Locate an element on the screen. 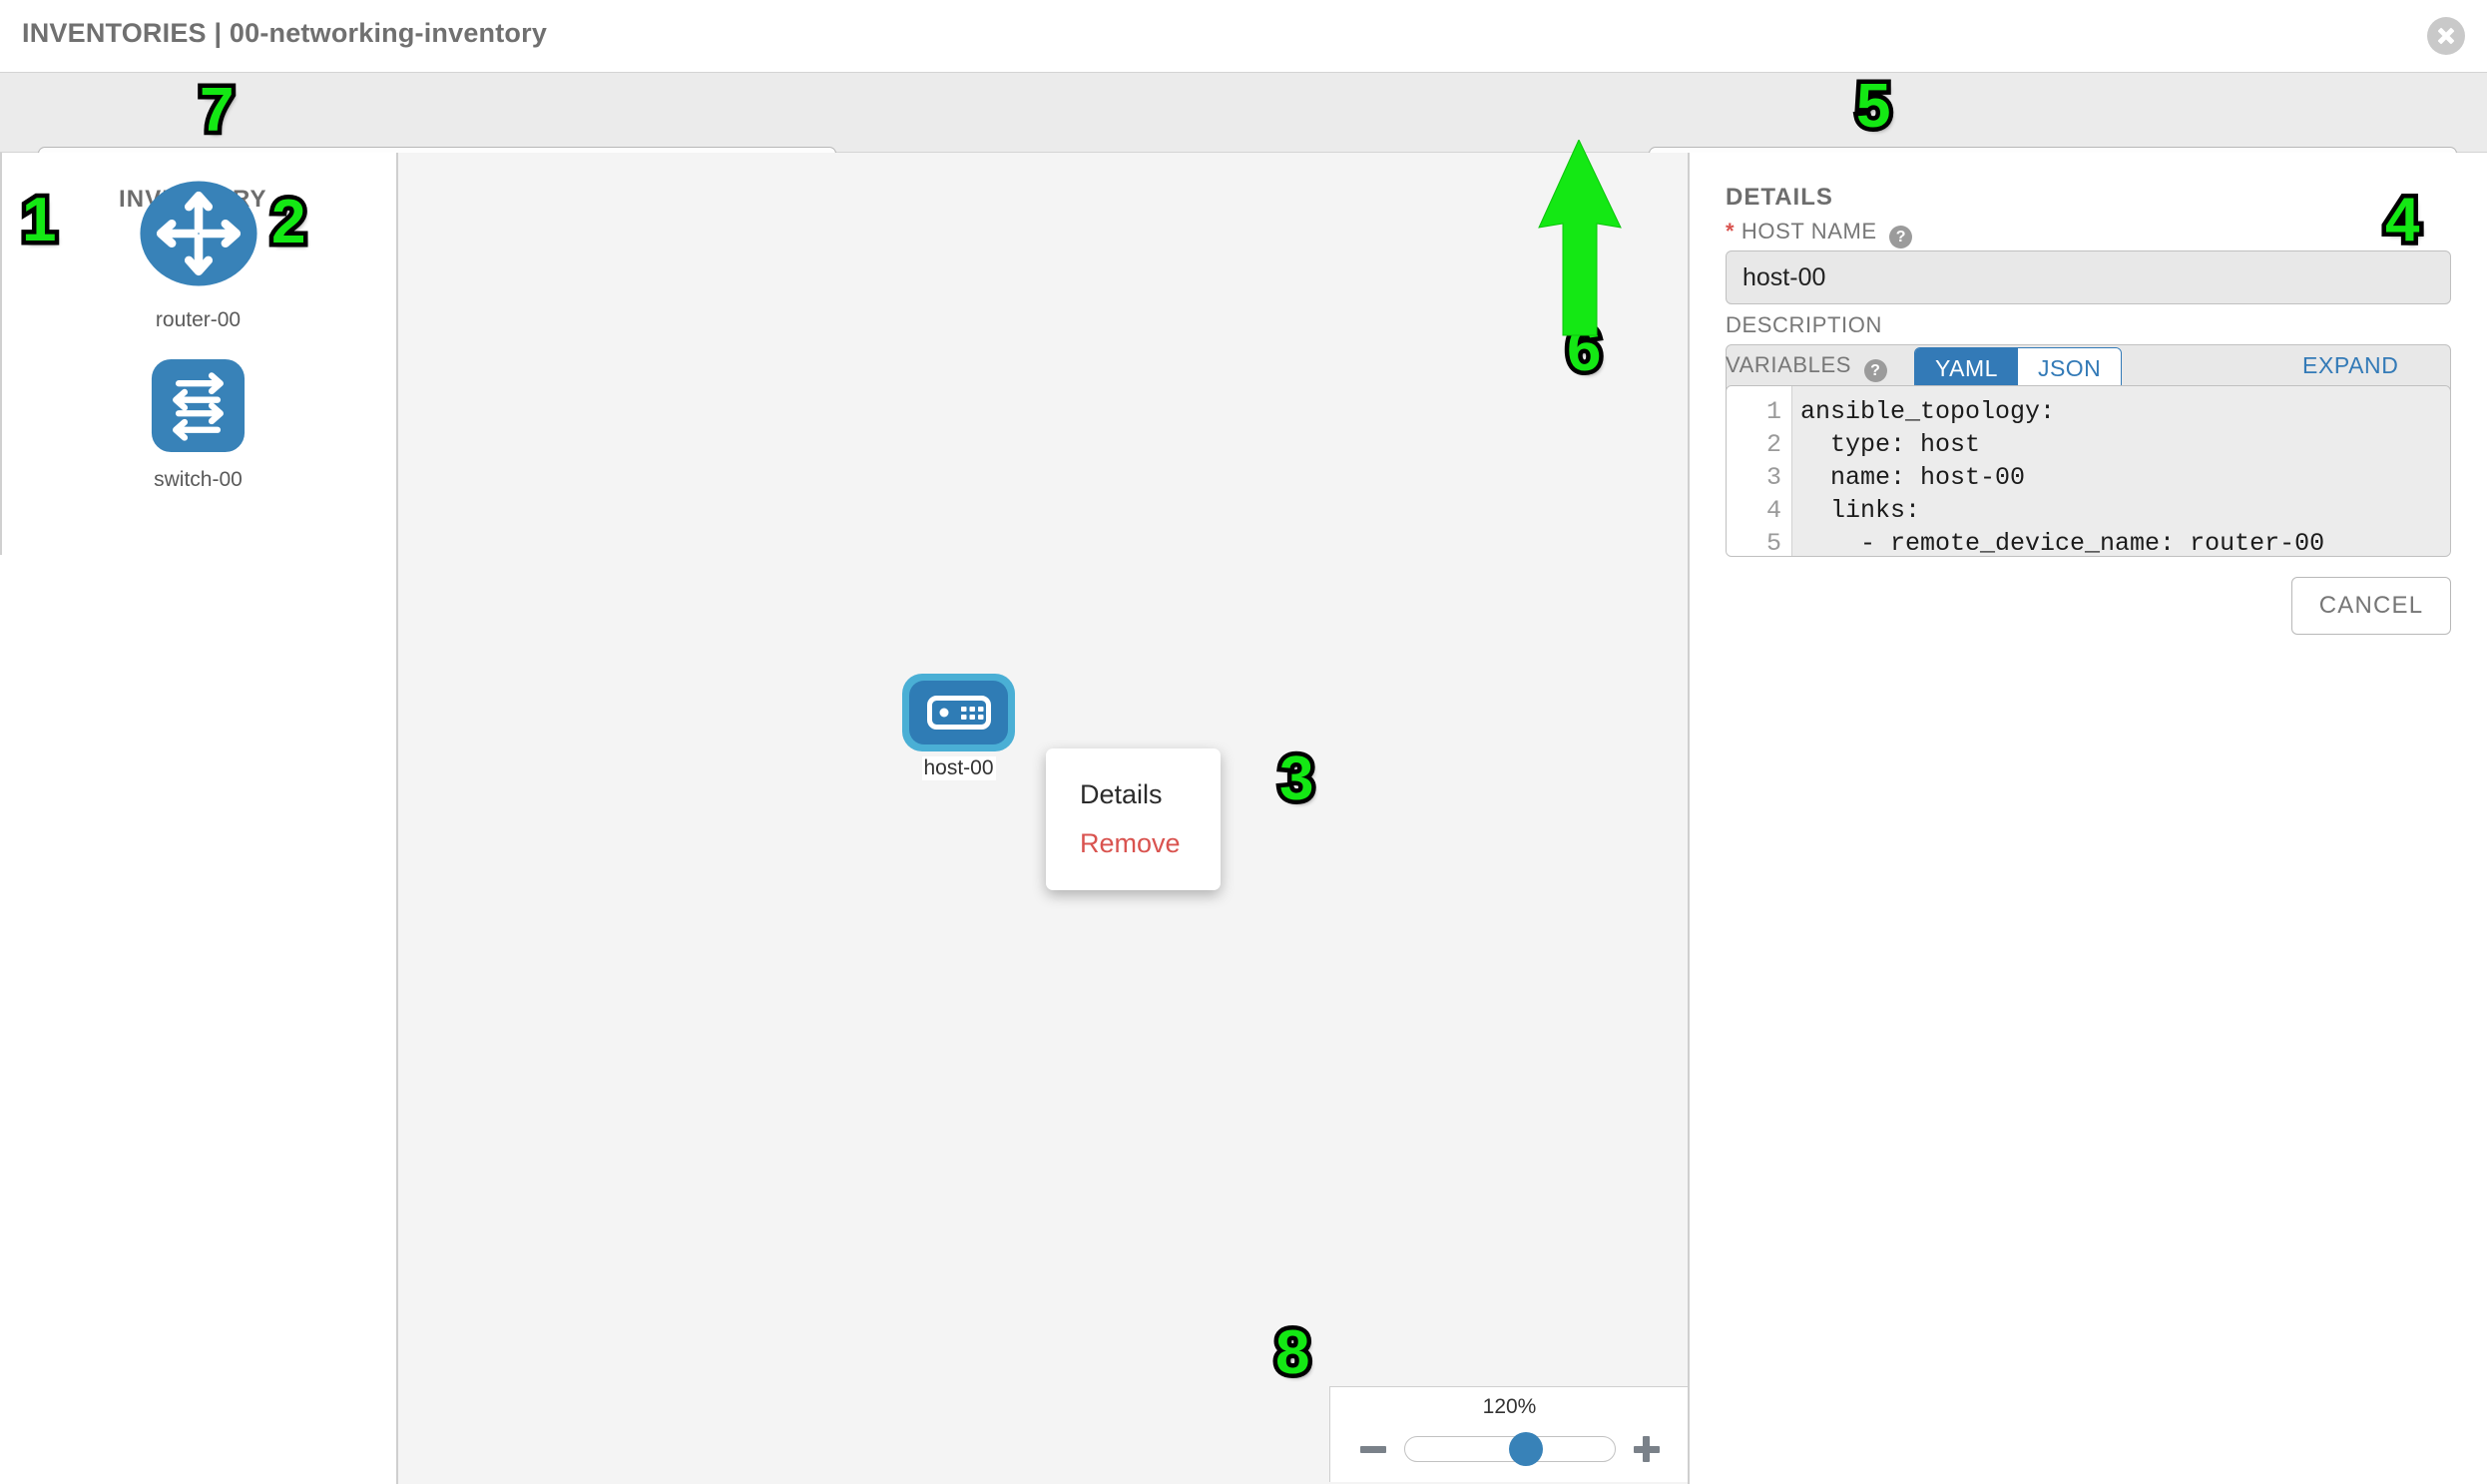 The height and width of the screenshot is (1484, 2487). variables-format-toggle: YAML JSON is located at coordinates (2018, 368).